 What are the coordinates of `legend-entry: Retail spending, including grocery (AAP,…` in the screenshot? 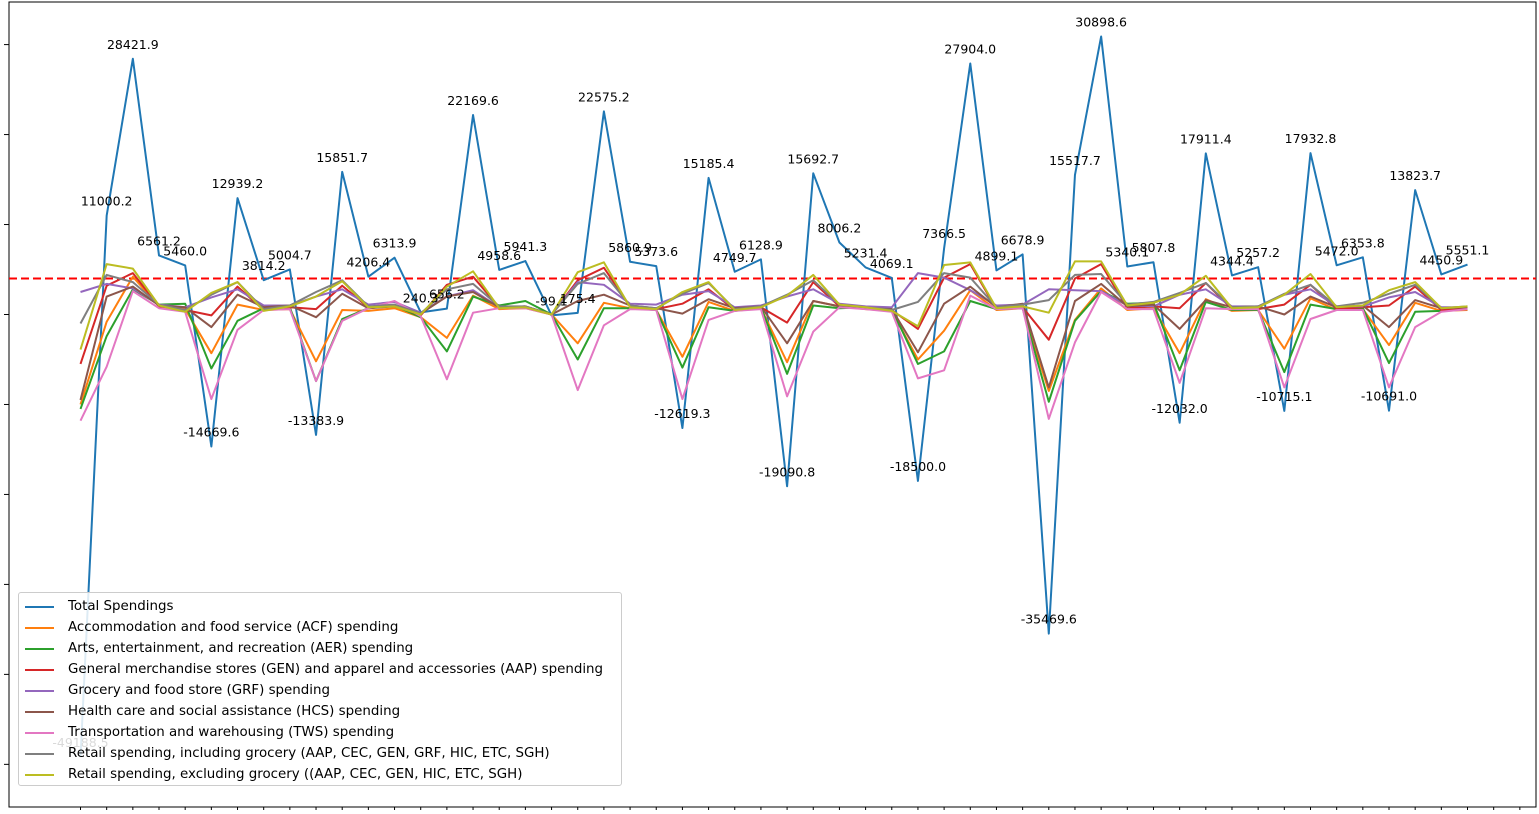 It's located at (320, 753).